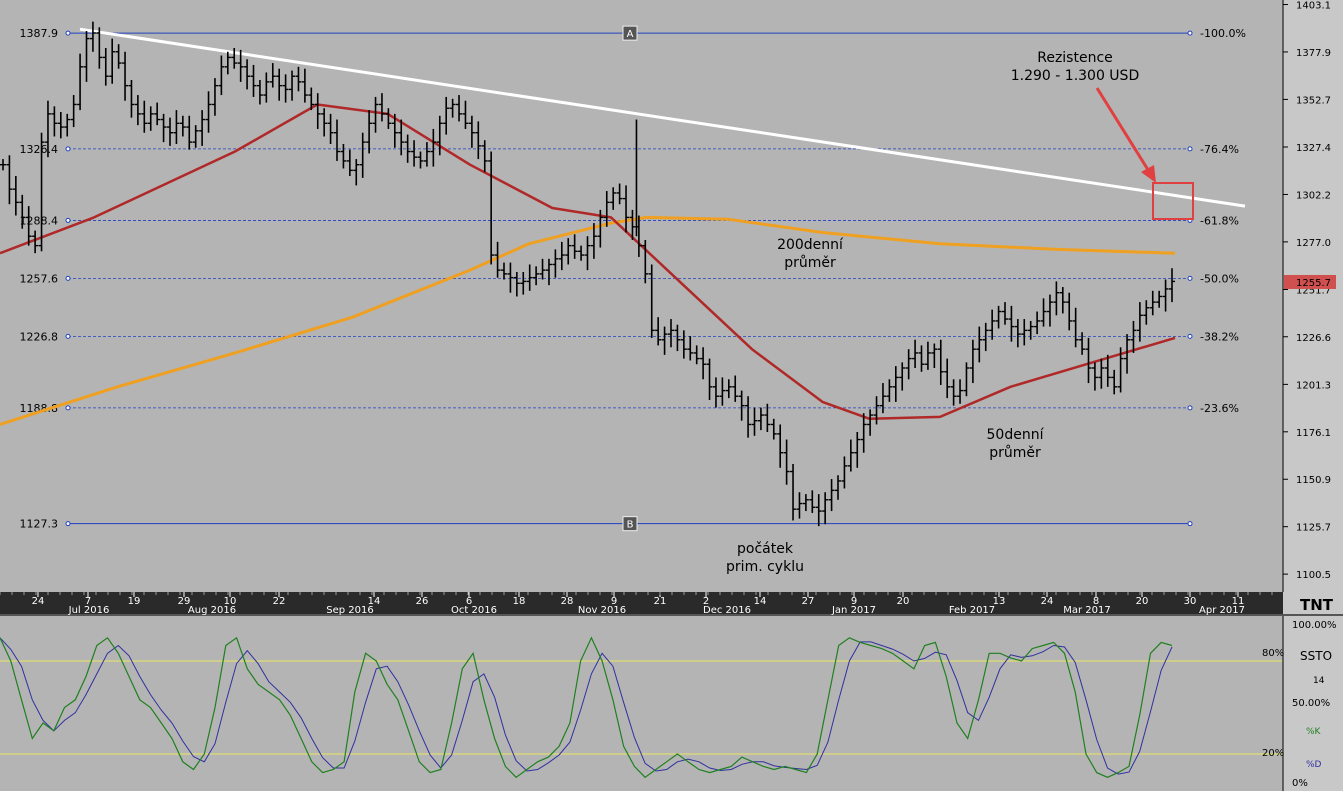 This screenshot has height=791, width=1343. I want to click on ma200-label-line1: 200denní, so click(810, 245).